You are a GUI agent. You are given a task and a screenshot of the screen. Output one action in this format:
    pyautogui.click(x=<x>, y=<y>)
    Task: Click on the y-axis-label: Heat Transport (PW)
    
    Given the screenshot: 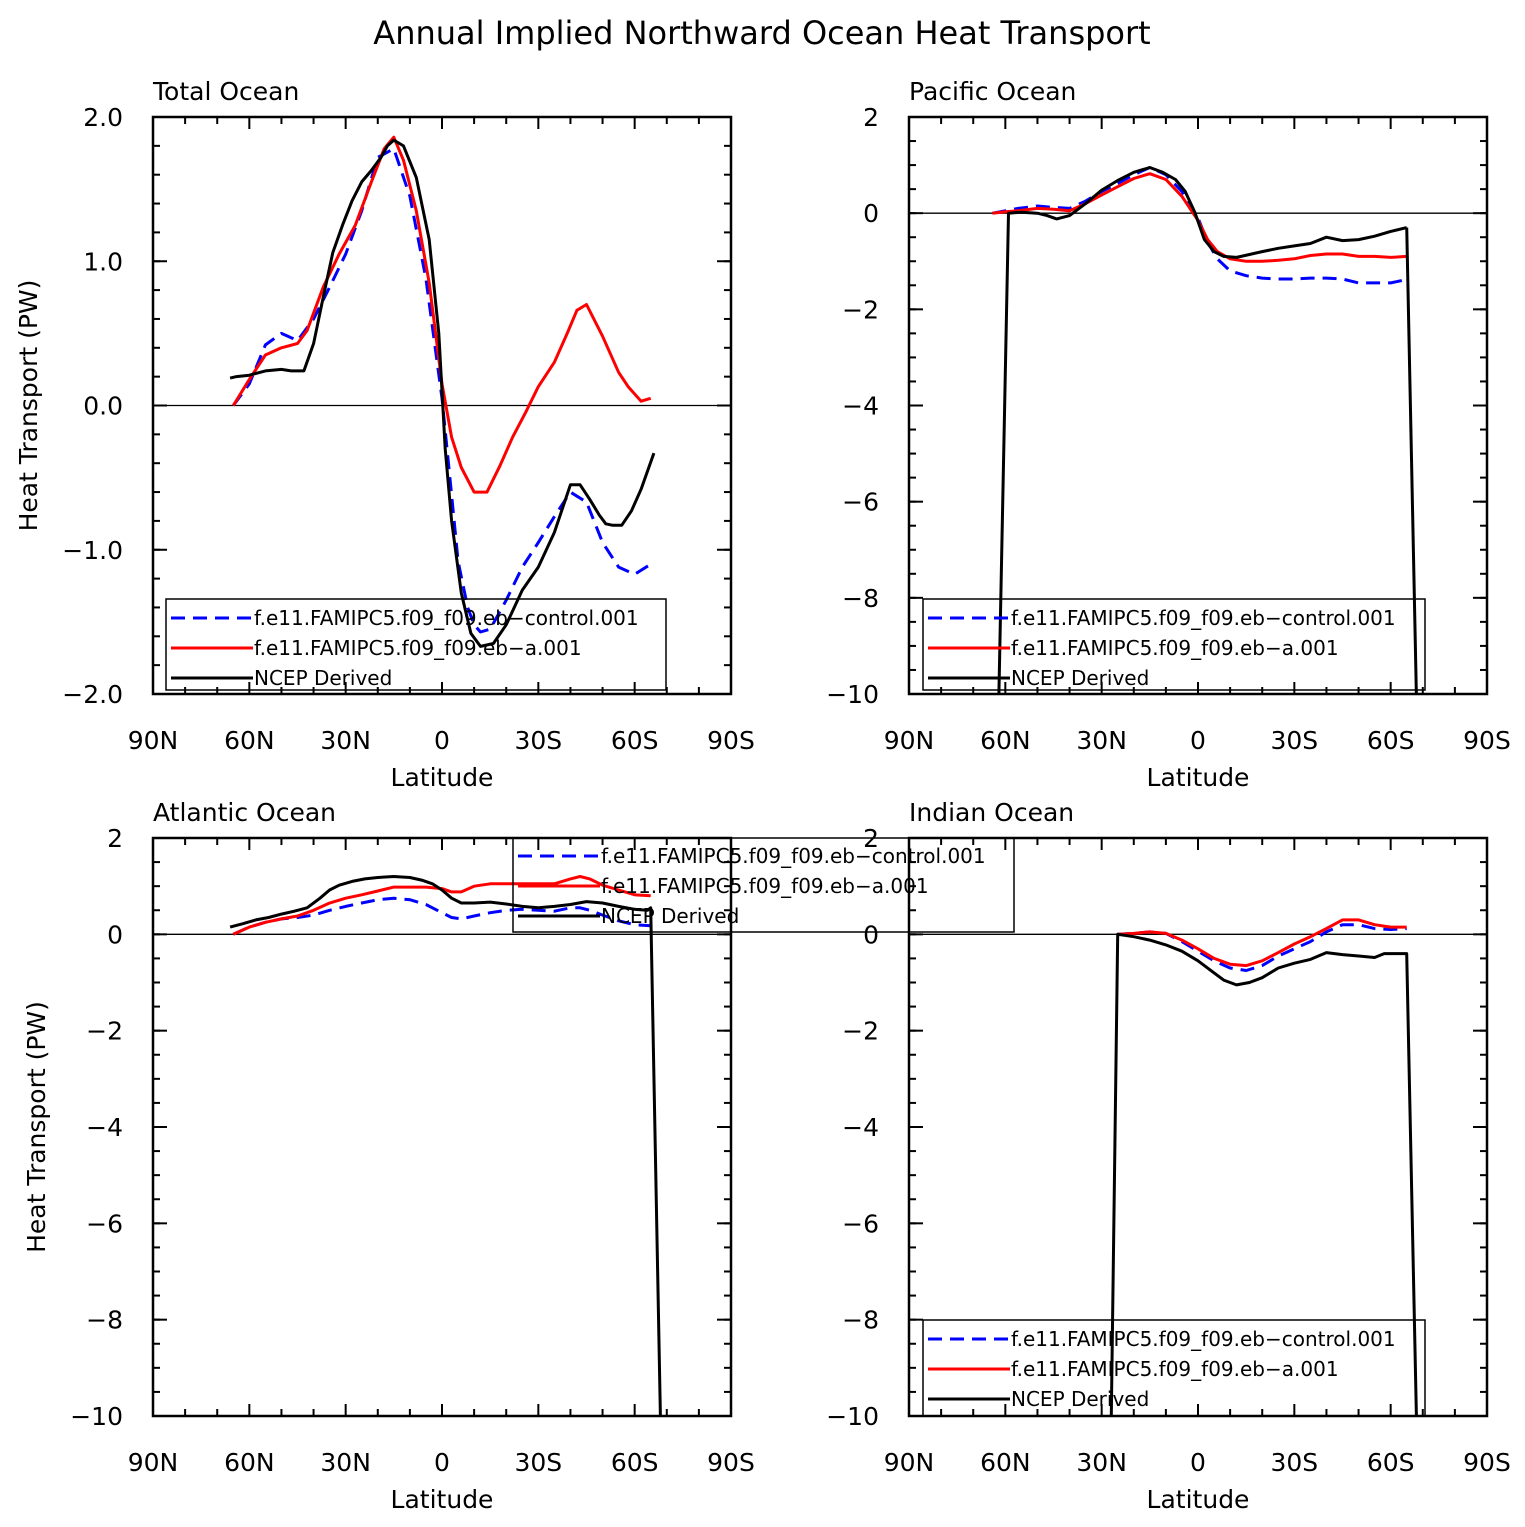 What is the action you would take?
    pyautogui.click(x=28, y=406)
    